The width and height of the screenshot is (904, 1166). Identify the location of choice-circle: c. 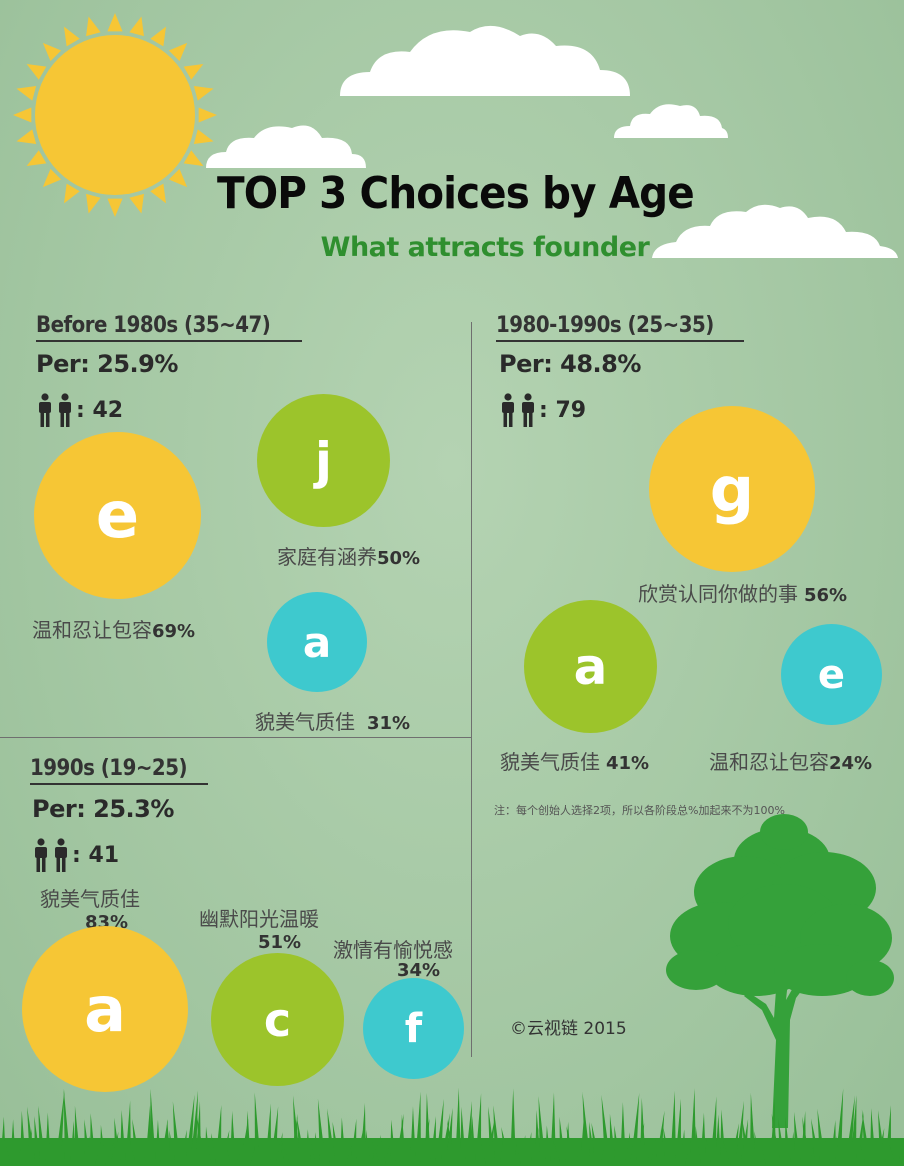
(277, 1019).